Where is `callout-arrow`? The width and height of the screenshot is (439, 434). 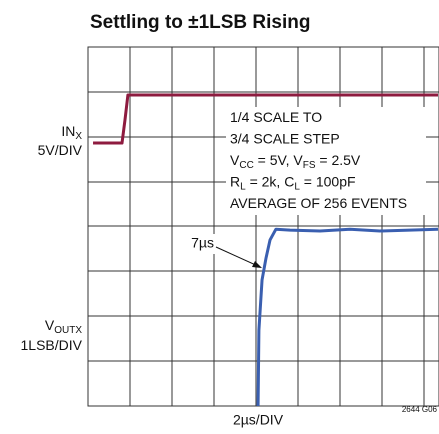
callout-arrow is located at coordinates (238, 257).